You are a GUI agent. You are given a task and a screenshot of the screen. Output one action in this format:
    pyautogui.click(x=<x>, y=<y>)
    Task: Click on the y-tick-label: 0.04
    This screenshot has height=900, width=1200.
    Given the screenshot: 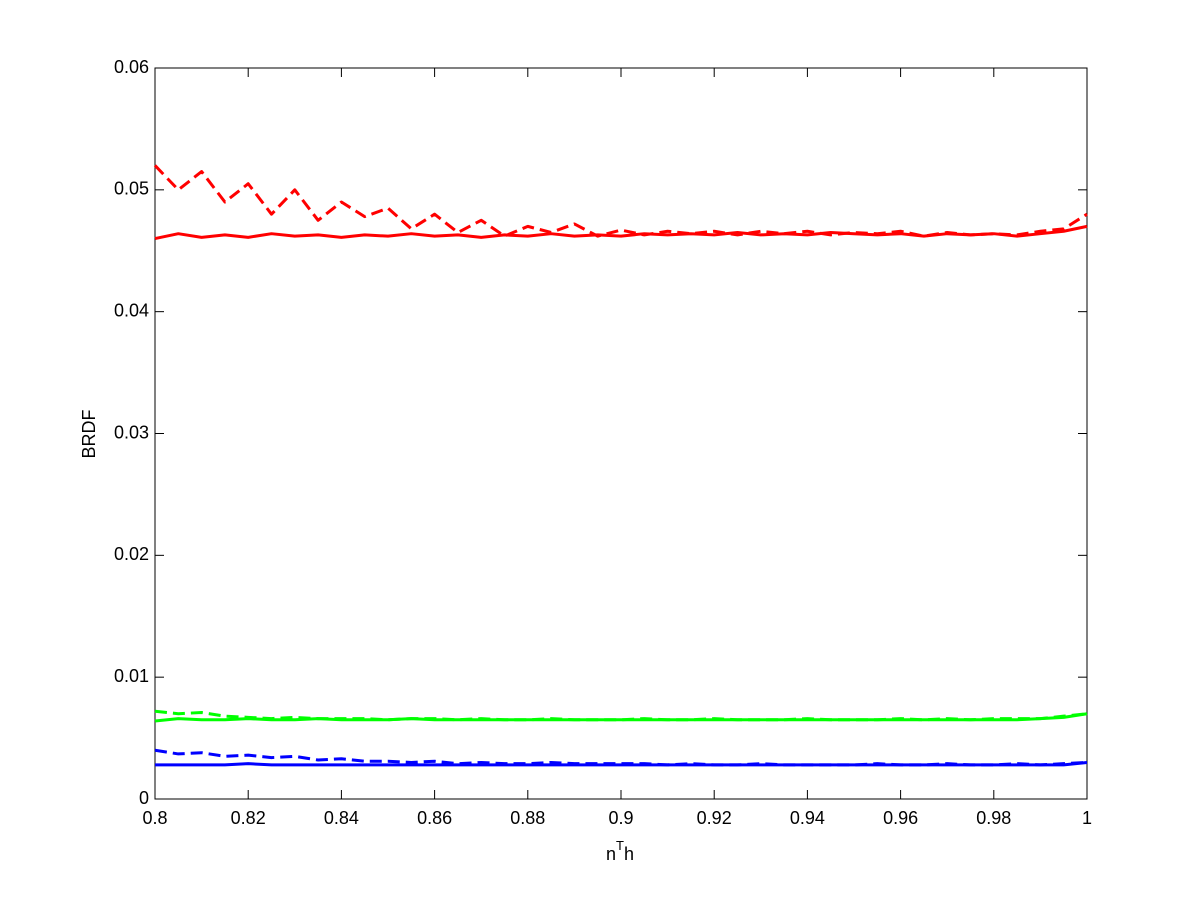 What is the action you would take?
    pyautogui.click(x=131, y=310)
    